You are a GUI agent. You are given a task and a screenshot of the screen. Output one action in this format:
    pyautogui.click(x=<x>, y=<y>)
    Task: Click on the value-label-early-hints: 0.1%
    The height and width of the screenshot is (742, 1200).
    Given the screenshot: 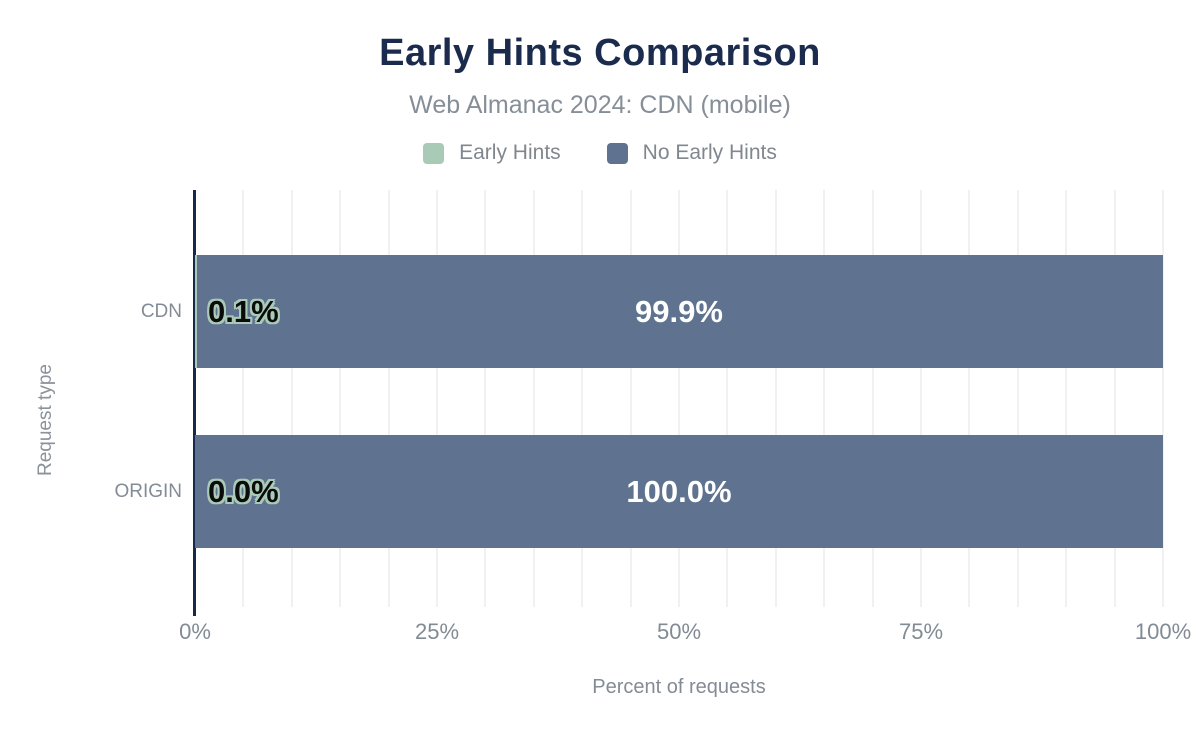 What is the action you would take?
    pyautogui.click(x=243, y=311)
    